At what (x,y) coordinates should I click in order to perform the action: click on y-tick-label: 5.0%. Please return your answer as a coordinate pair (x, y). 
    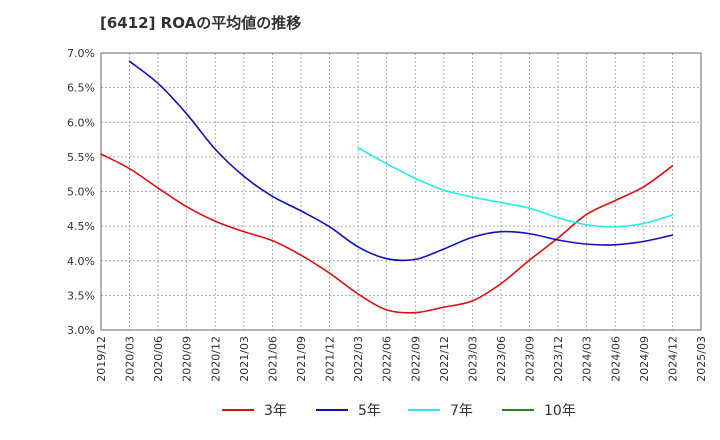
    Looking at the image, I should click on (81, 192).